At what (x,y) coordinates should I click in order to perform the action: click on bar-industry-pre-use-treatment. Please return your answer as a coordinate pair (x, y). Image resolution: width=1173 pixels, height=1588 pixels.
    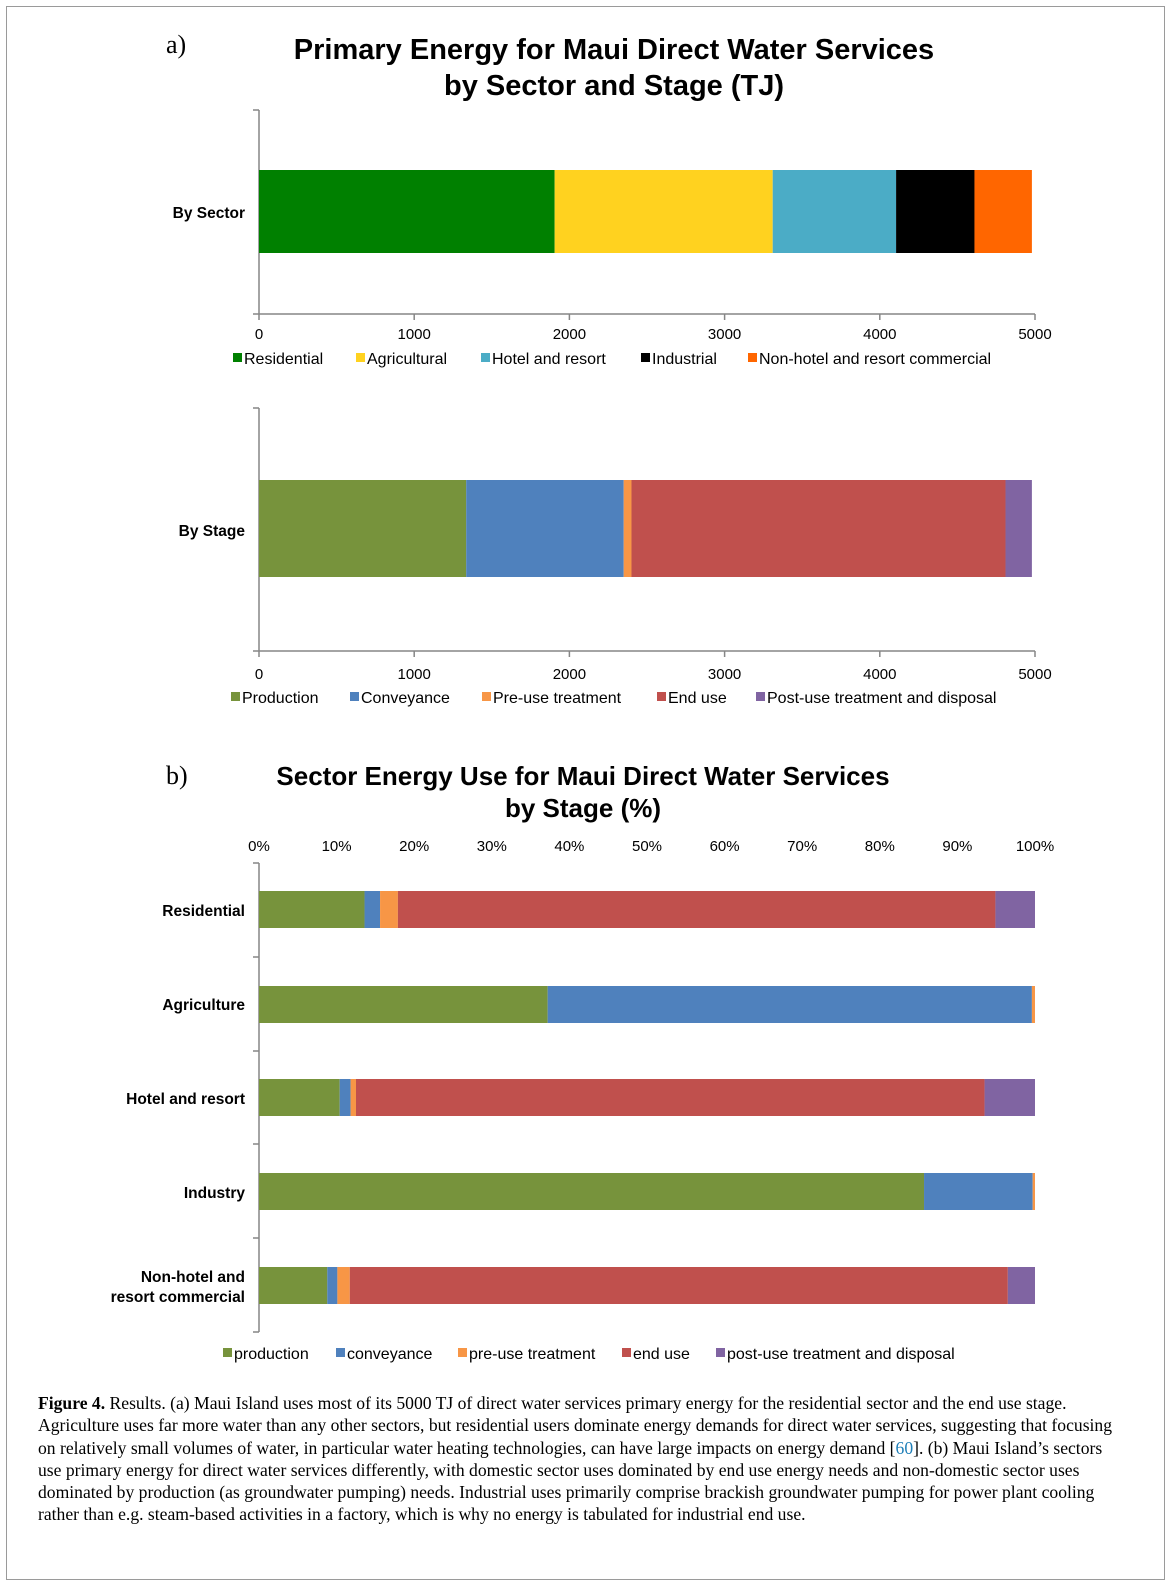
    Looking at the image, I should click on (1033, 1191).